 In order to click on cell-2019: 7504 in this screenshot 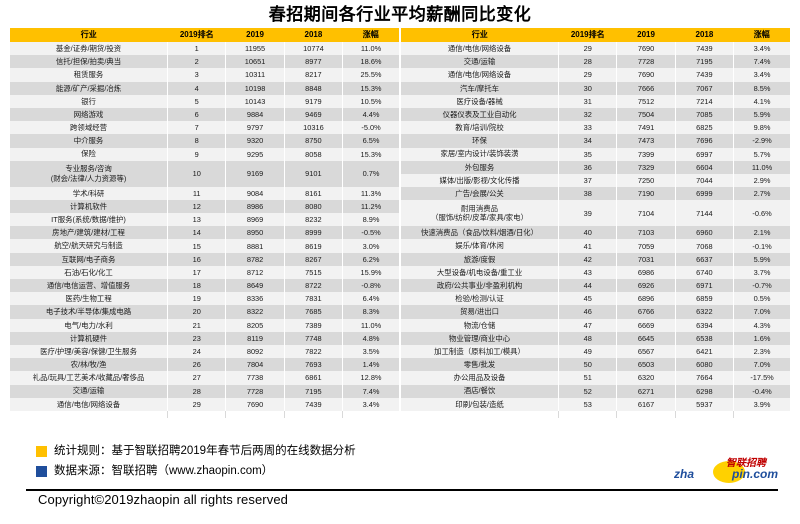, I will do `click(646, 114)`.